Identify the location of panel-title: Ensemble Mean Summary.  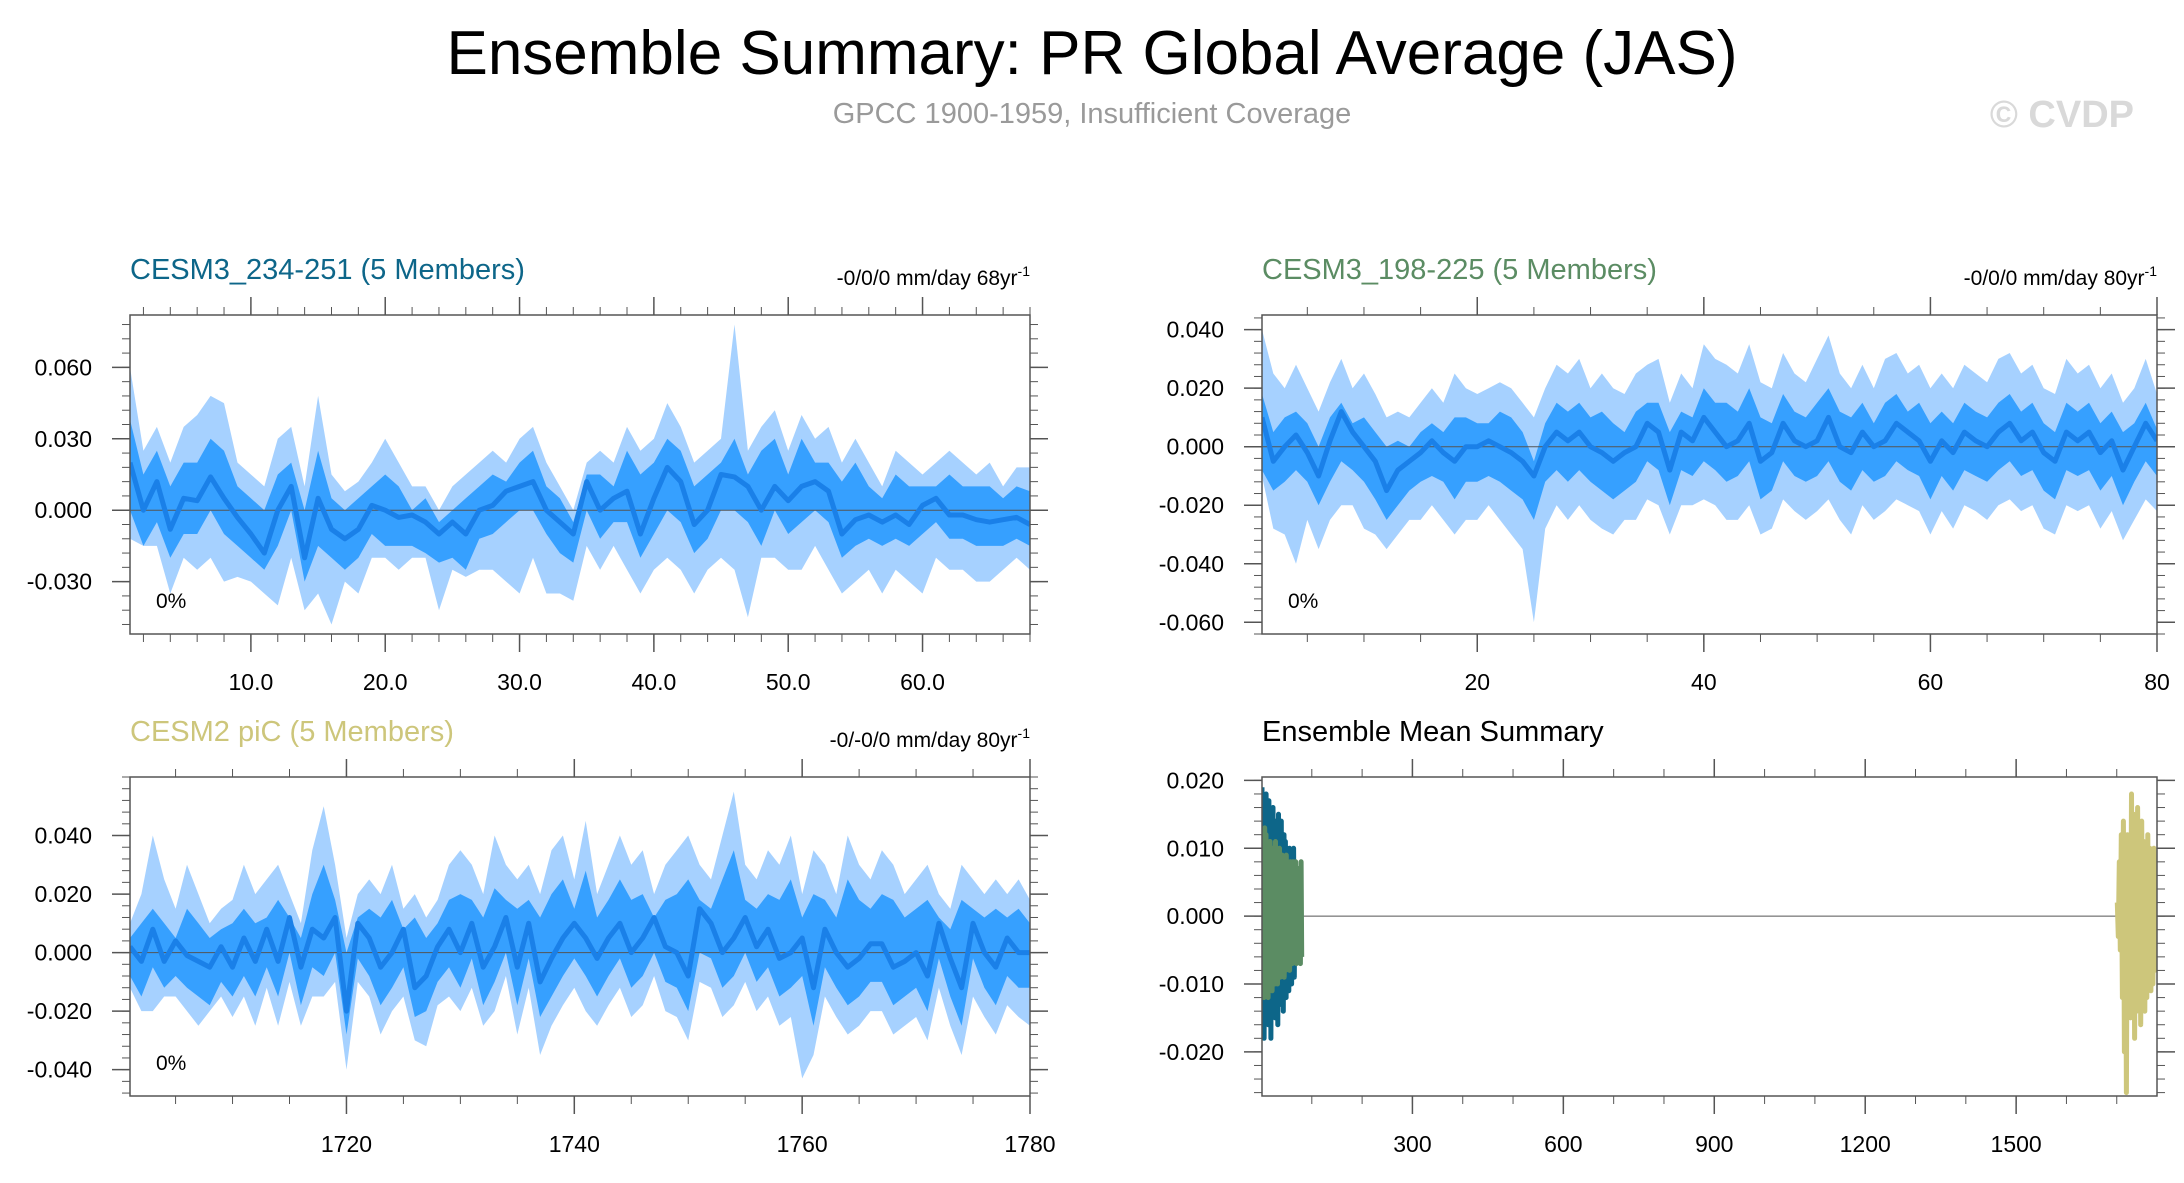
(1433, 732).